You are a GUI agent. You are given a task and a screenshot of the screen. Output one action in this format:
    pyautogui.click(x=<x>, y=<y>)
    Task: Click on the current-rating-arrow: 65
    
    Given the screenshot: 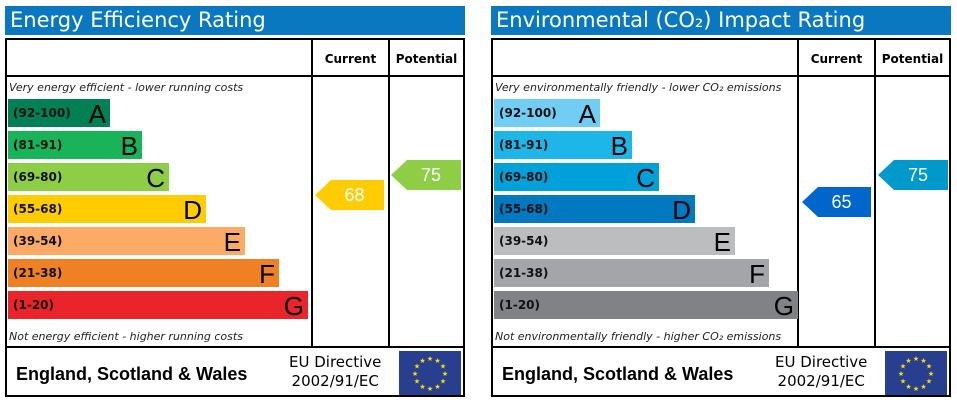 What is the action you would take?
    pyautogui.click(x=836, y=202)
    